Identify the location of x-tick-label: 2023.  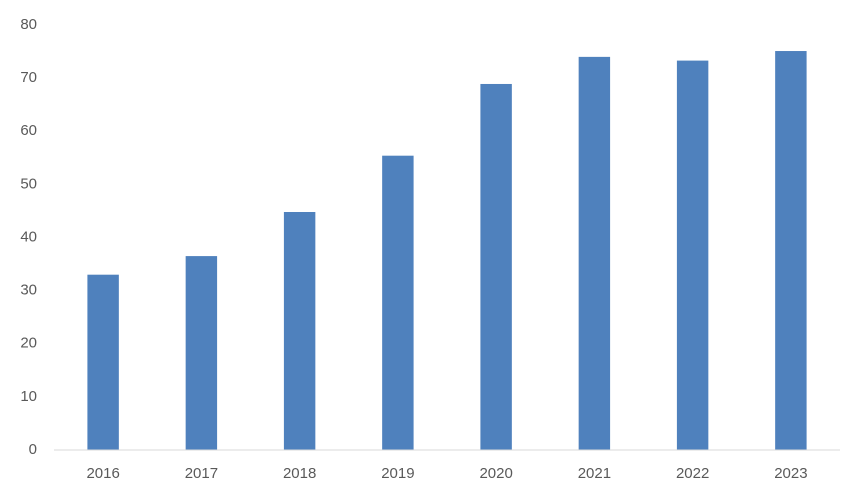
(790, 473).